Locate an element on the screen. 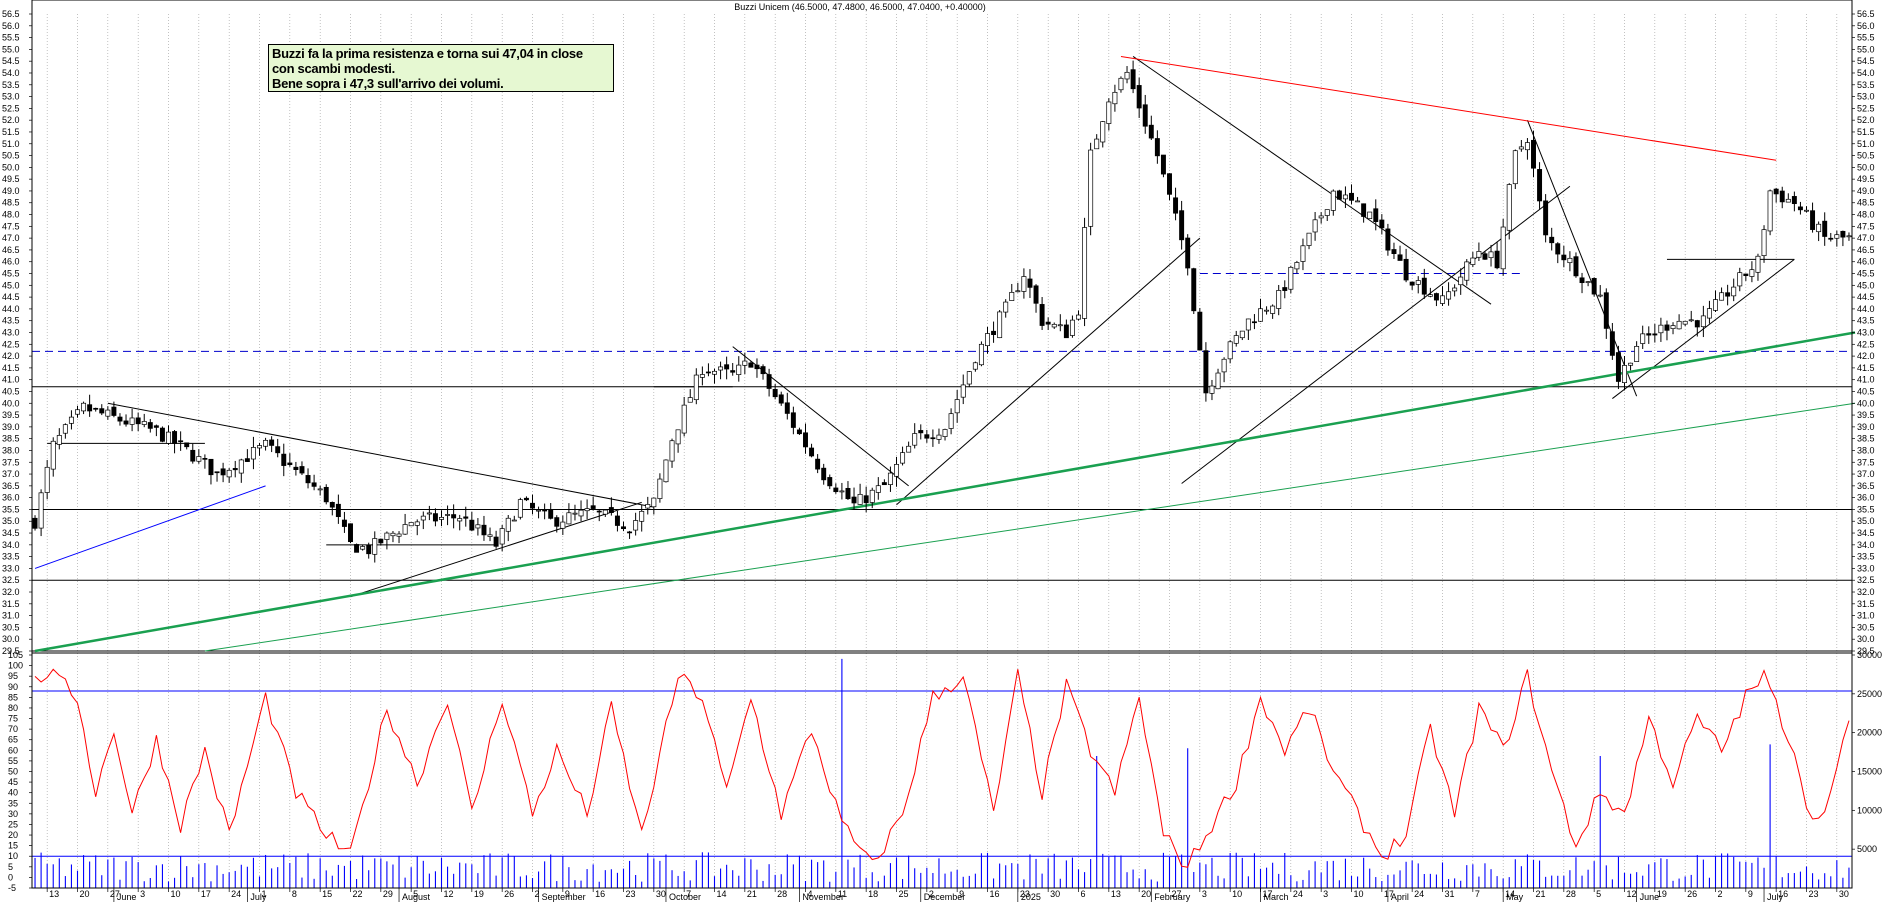 This screenshot has height=902, width=1890. y-tick-label-right: 32.0 is located at coordinates (1866, 592).